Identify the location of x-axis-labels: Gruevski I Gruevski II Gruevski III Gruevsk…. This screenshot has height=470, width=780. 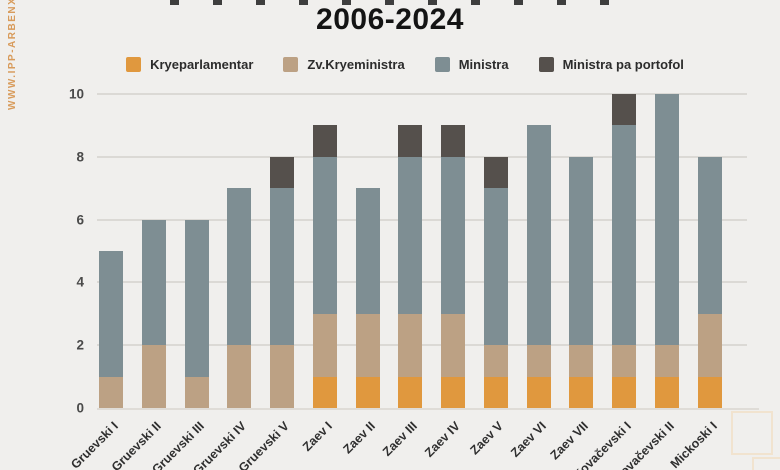
(413, 441).